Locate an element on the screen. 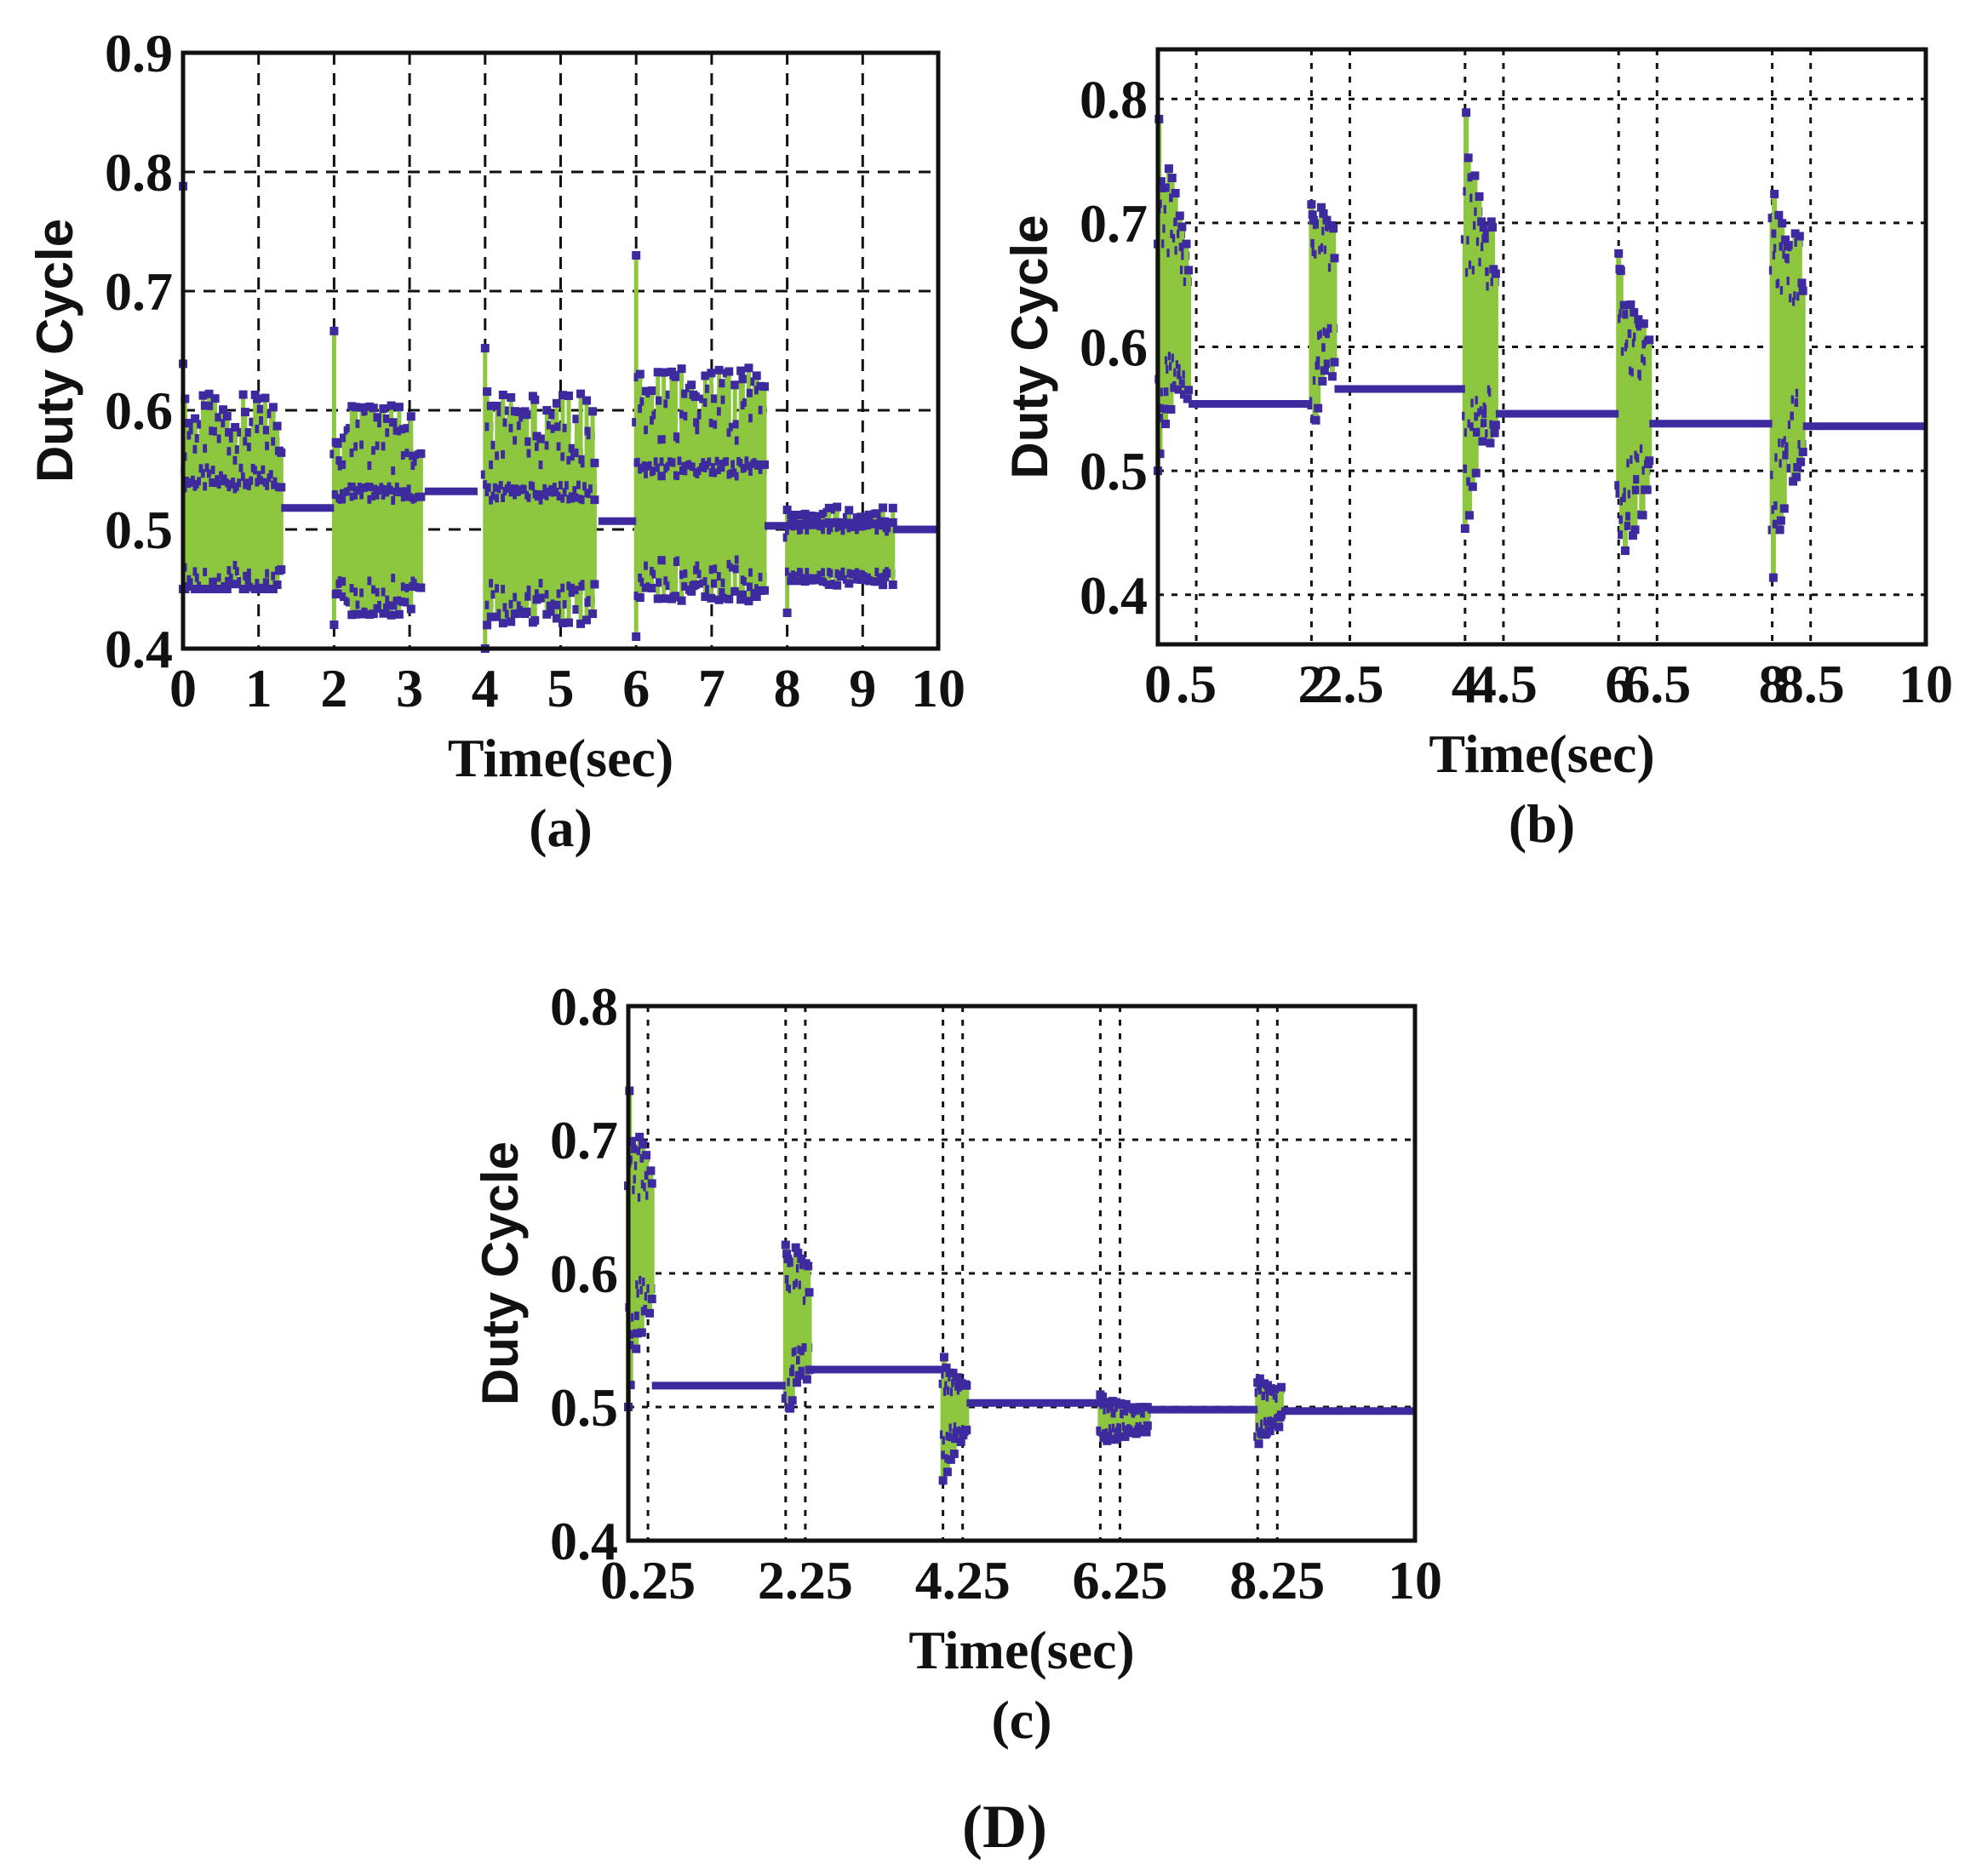  y-tick-label: 0.5 is located at coordinates (139, 530).